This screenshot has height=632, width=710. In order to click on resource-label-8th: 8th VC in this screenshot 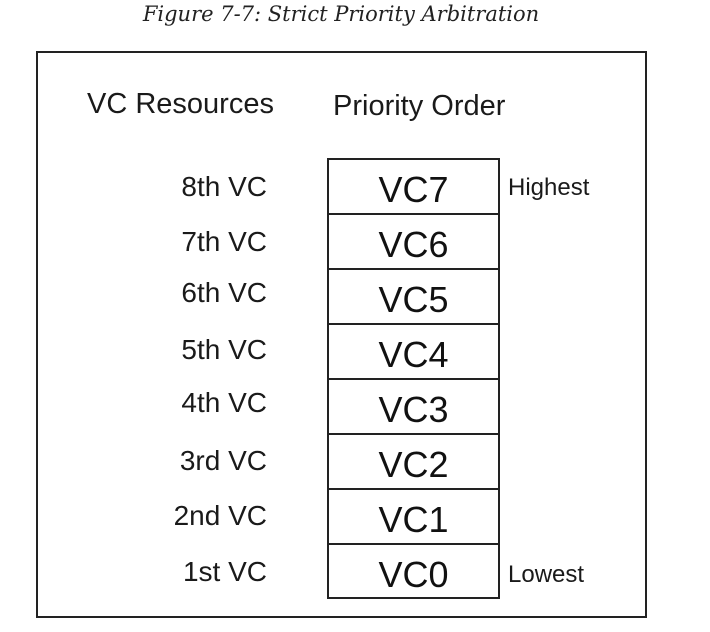, I will do `click(224, 186)`.